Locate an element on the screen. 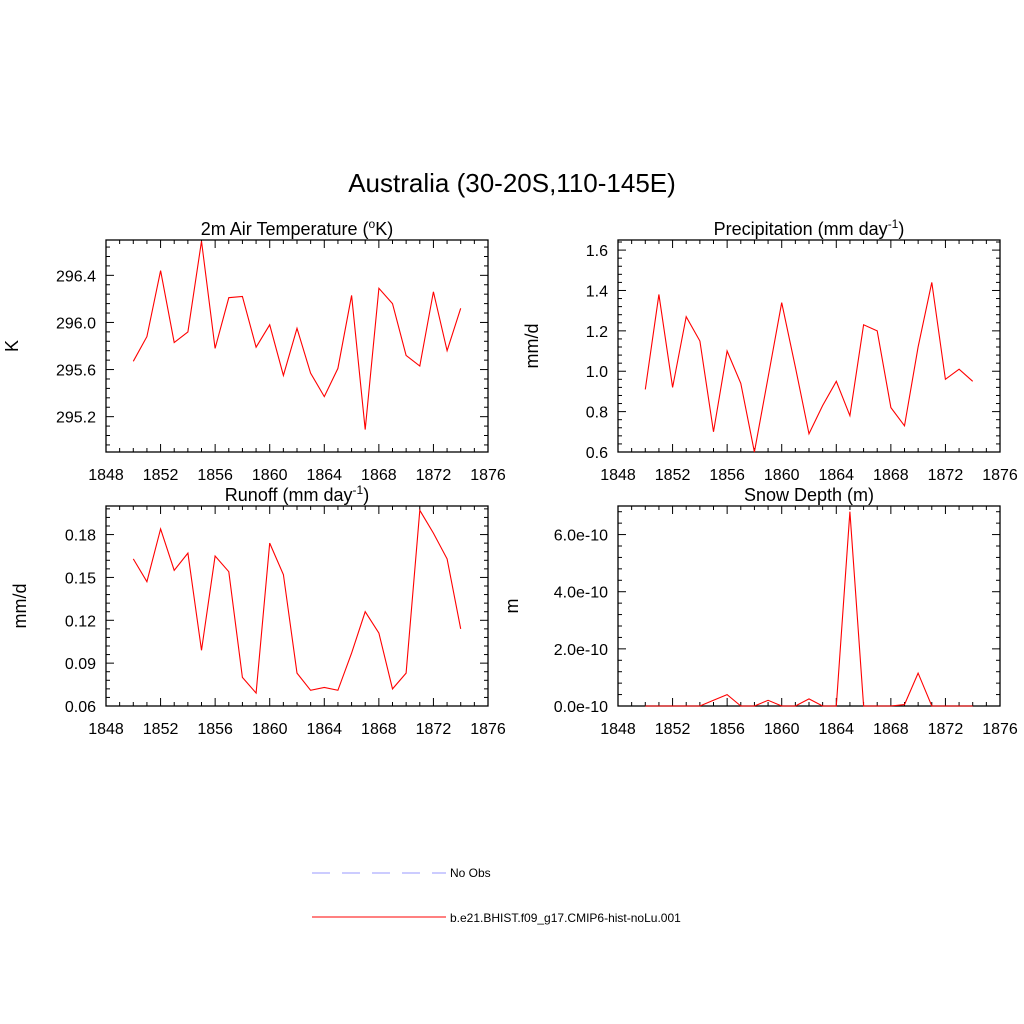 The height and width of the screenshot is (1024, 1024). runoff-title-end: ) is located at coordinates (366, 495).